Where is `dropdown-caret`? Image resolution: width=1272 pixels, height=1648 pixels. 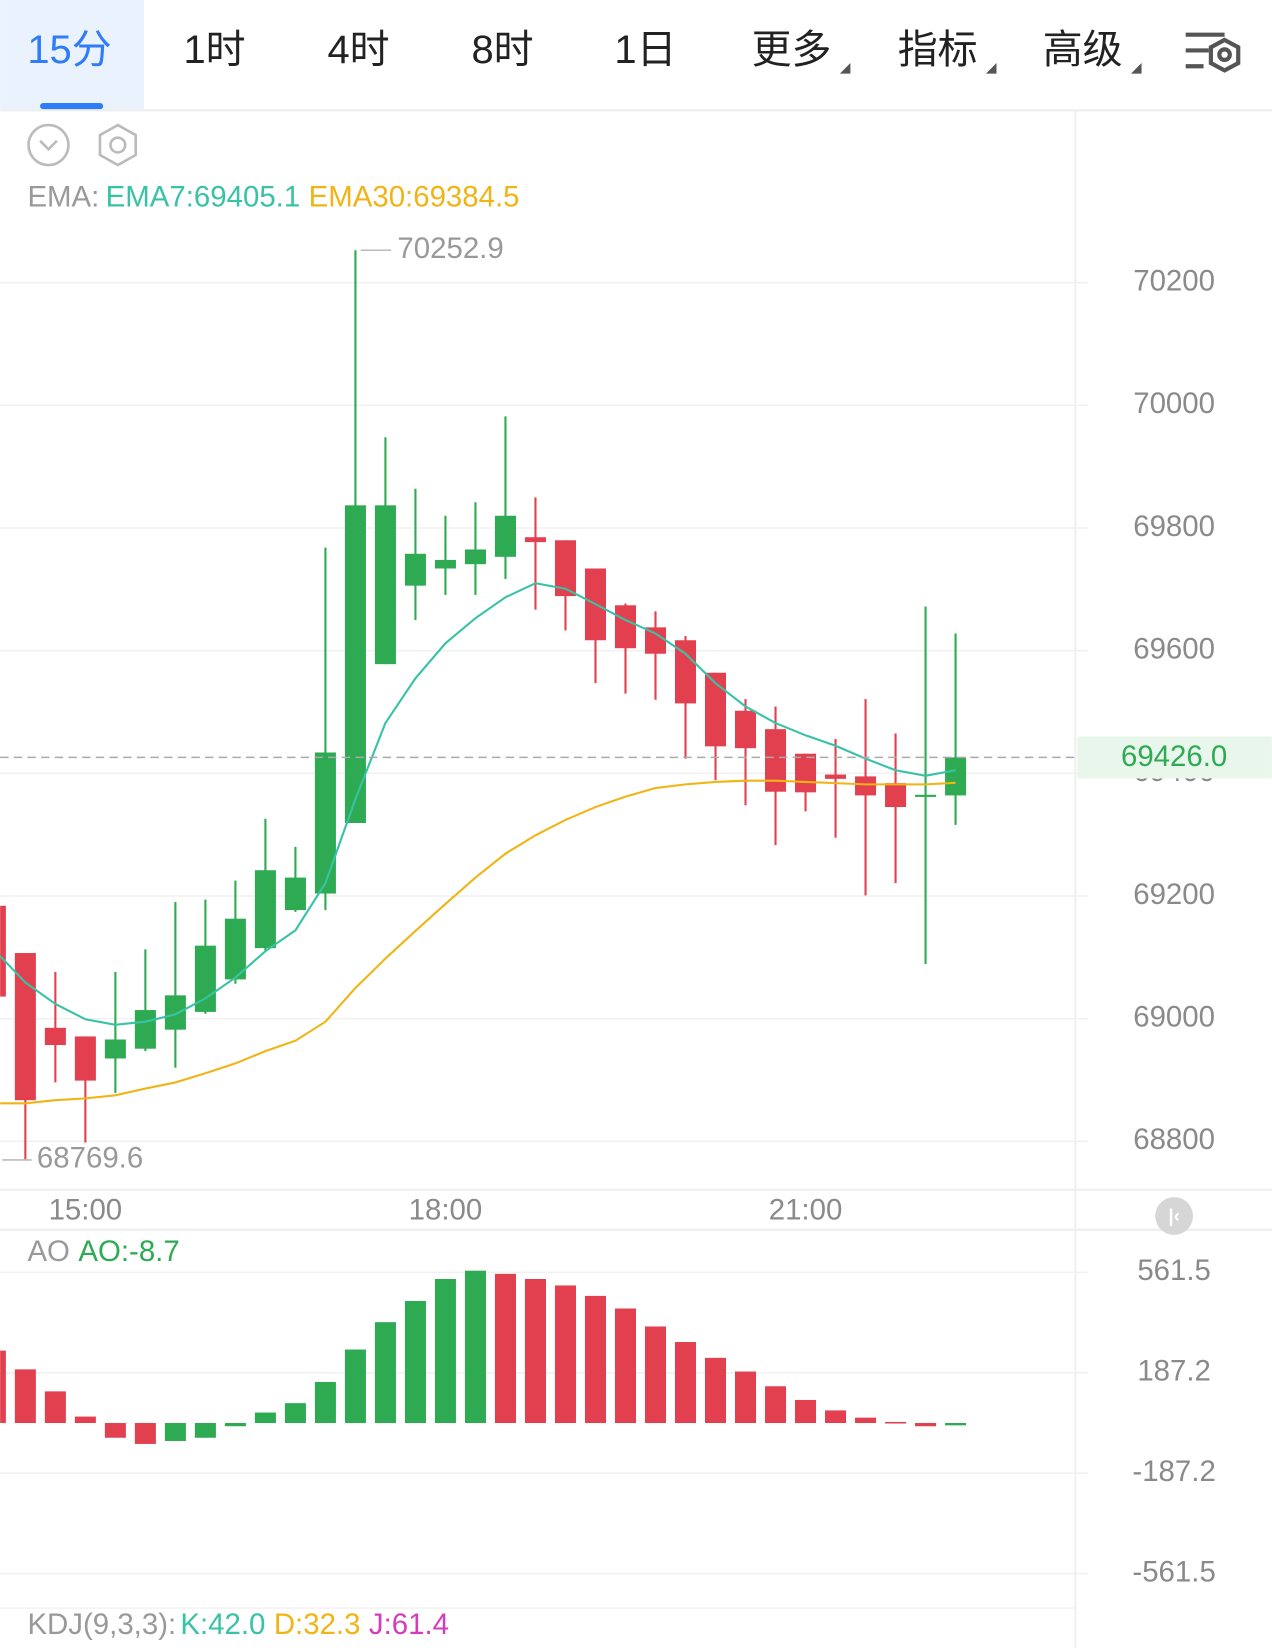
dropdown-caret is located at coordinates (991, 68).